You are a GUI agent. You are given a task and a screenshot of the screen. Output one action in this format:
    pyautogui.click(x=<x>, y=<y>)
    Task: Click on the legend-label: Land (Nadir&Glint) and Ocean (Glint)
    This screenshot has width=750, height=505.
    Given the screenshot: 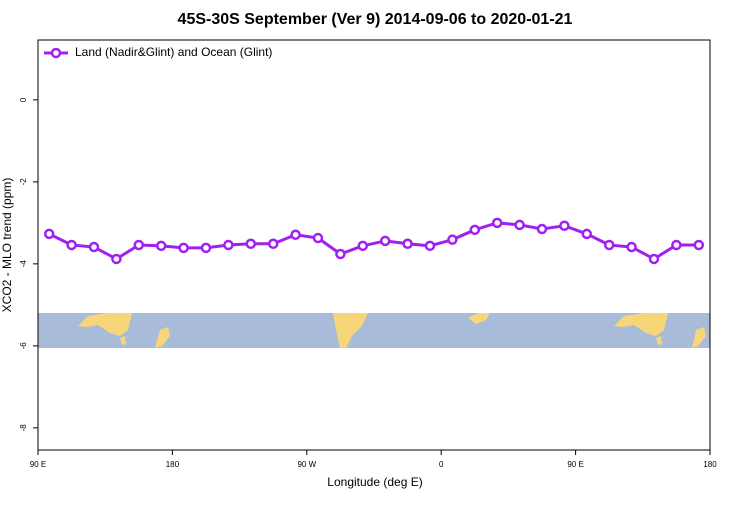 What is the action you would take?
    pyautogui.click(x=173, y=52)
    